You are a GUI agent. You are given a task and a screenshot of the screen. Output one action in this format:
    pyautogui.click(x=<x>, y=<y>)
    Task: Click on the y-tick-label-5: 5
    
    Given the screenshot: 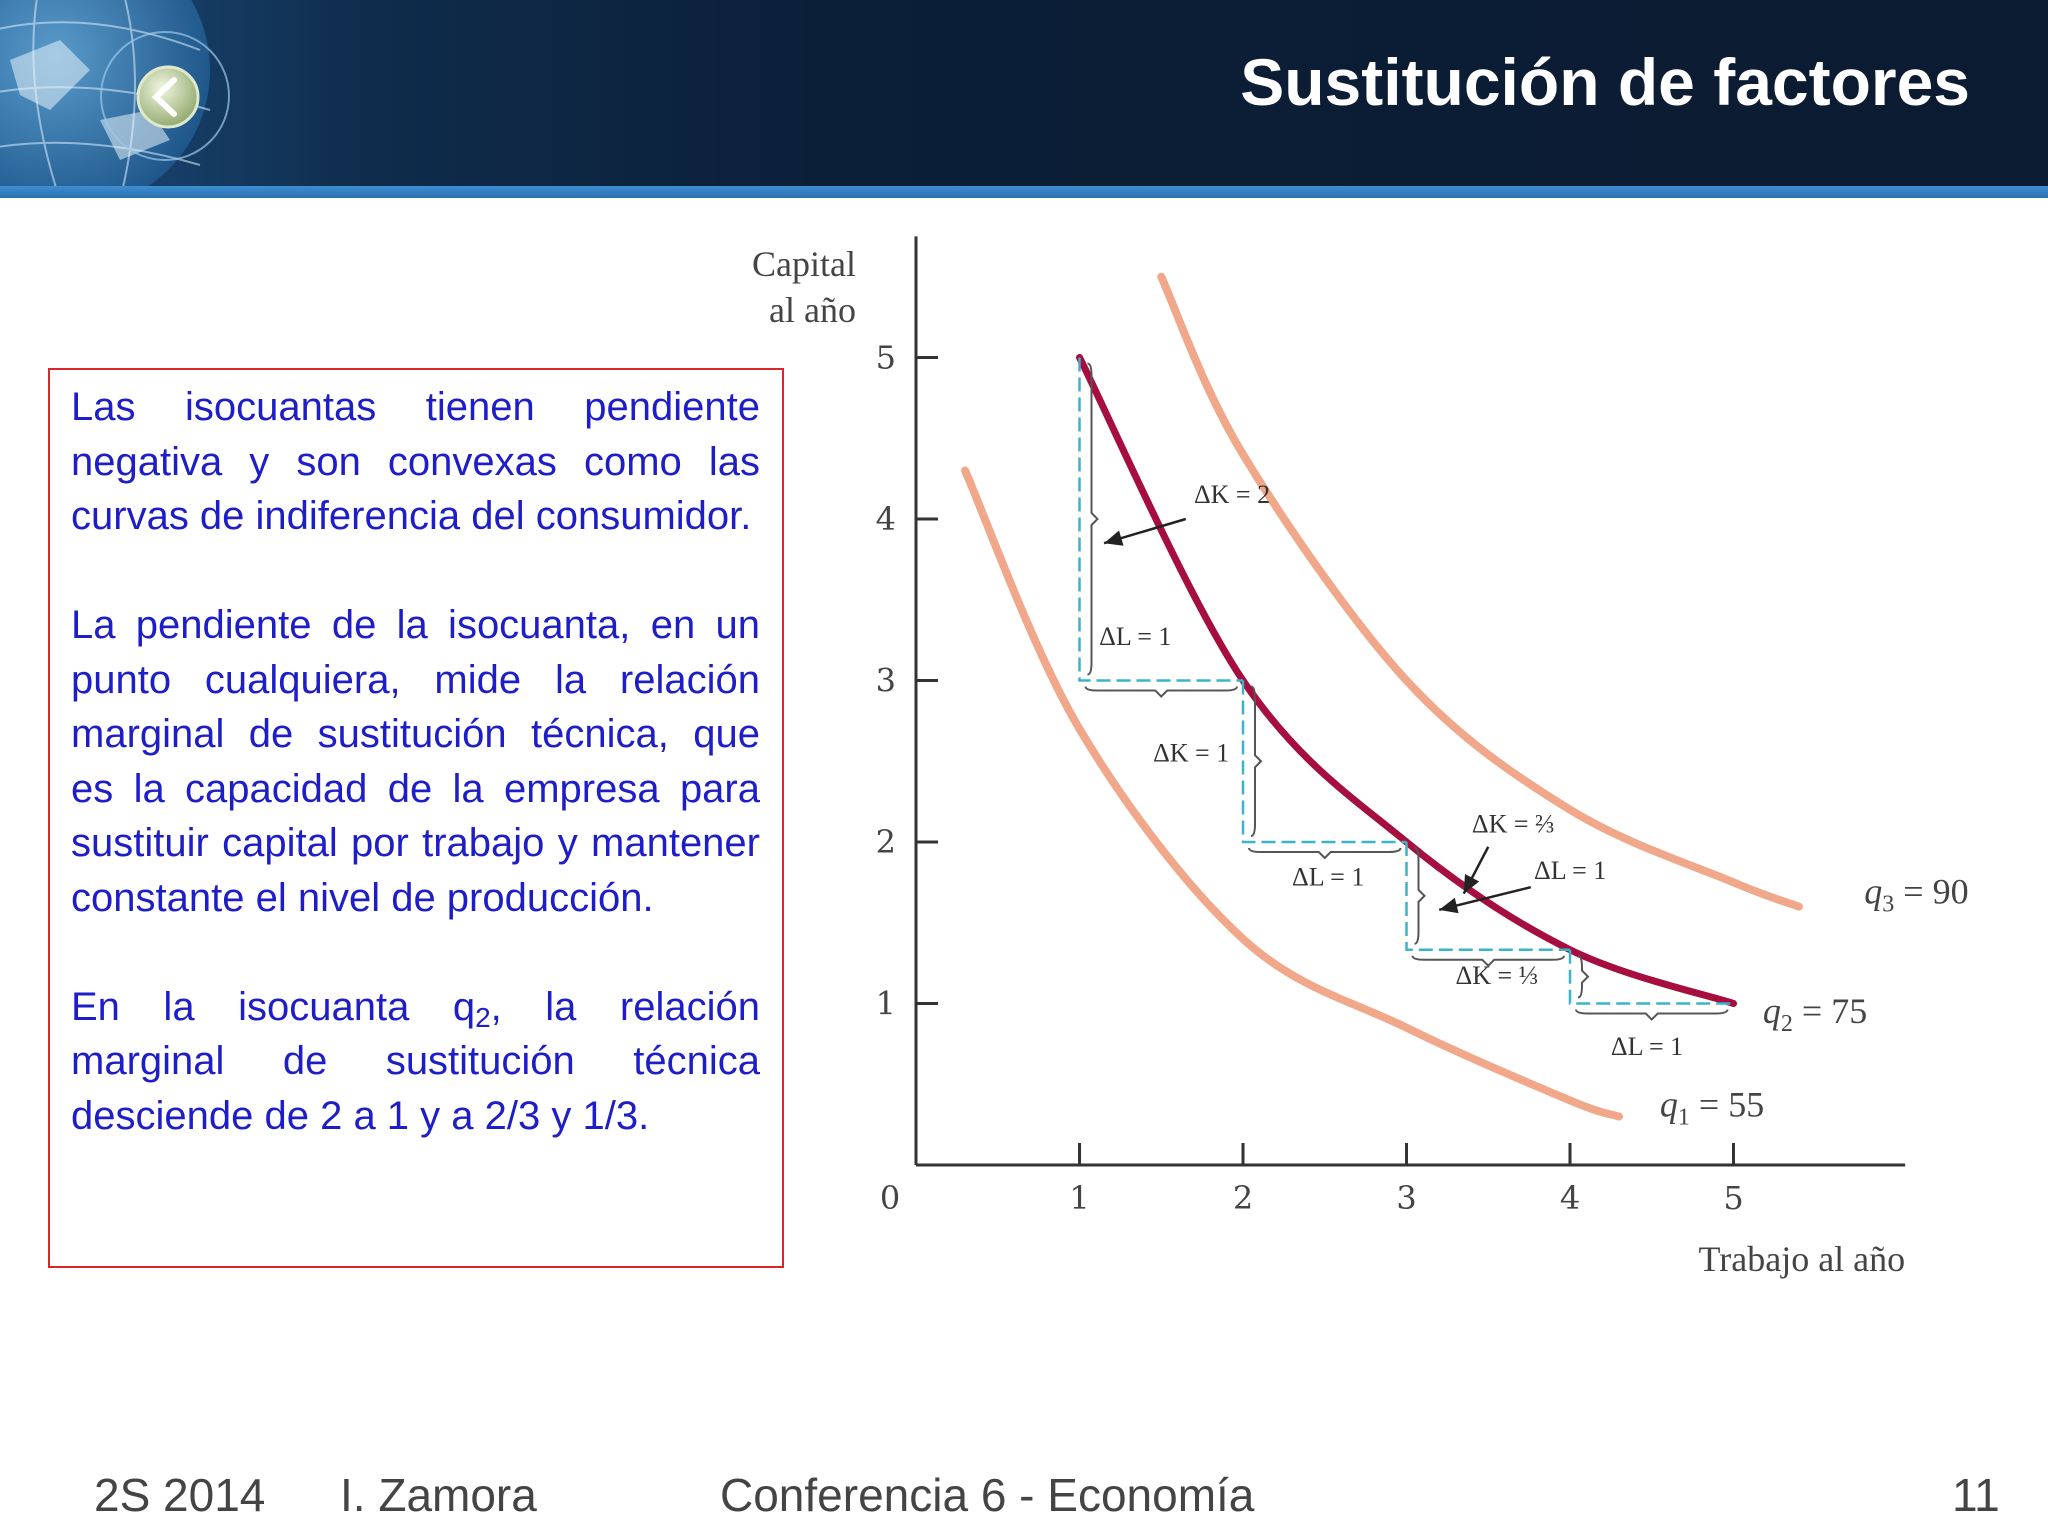 What is the action you would take?
    pyautogui.click(x=886, y=358)
    